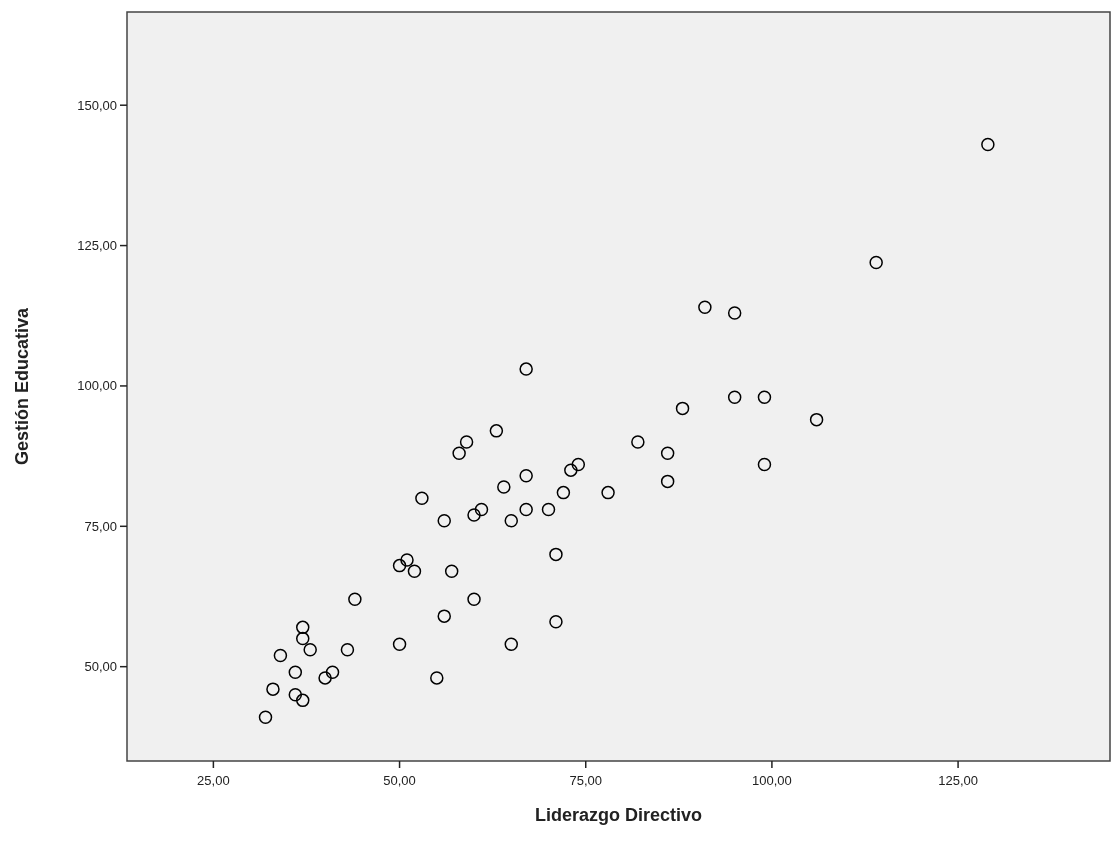  Describe the element at coordinates (772, 780) in the screenshot. I see `x-tick-label: 100,00` at that location.